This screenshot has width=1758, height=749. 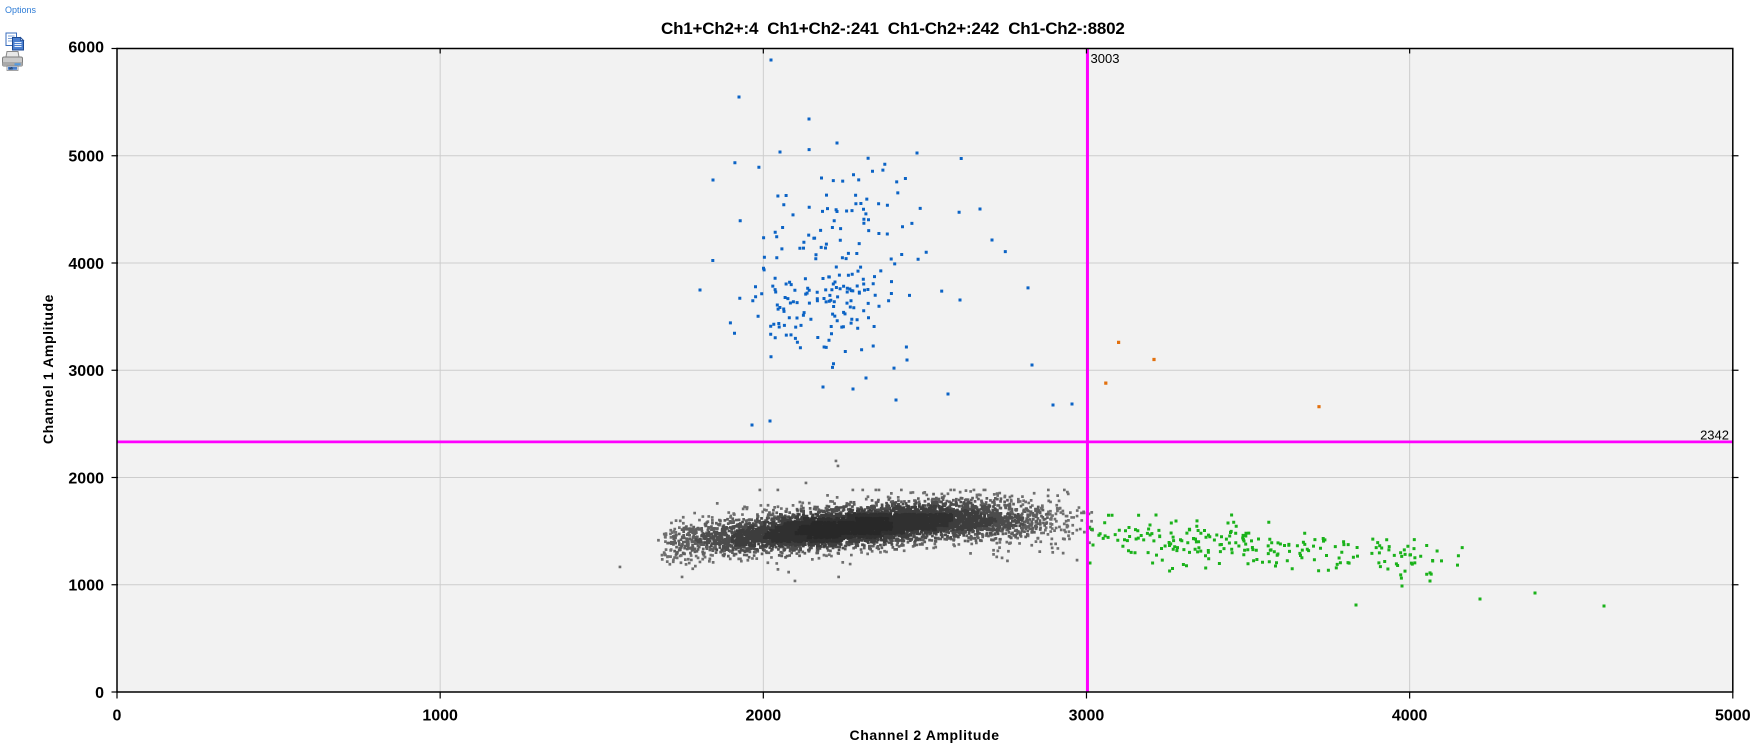 What do you see at coordinates (21, 10) in the screenshot?
I see `svg-text: Options` at bounding box center [21, 10].